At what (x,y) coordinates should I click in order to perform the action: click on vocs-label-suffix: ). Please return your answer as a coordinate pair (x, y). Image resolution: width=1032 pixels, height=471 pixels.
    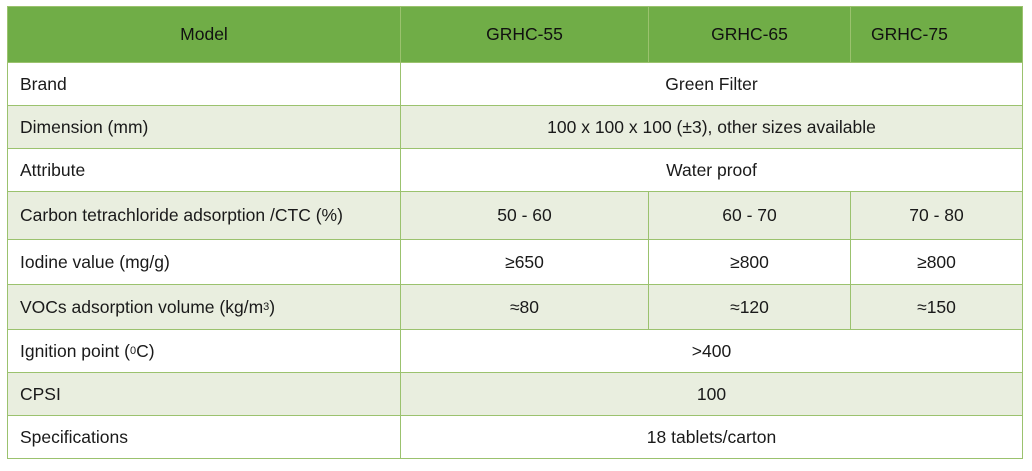
    Looking at the image, I should click on (272, 306).